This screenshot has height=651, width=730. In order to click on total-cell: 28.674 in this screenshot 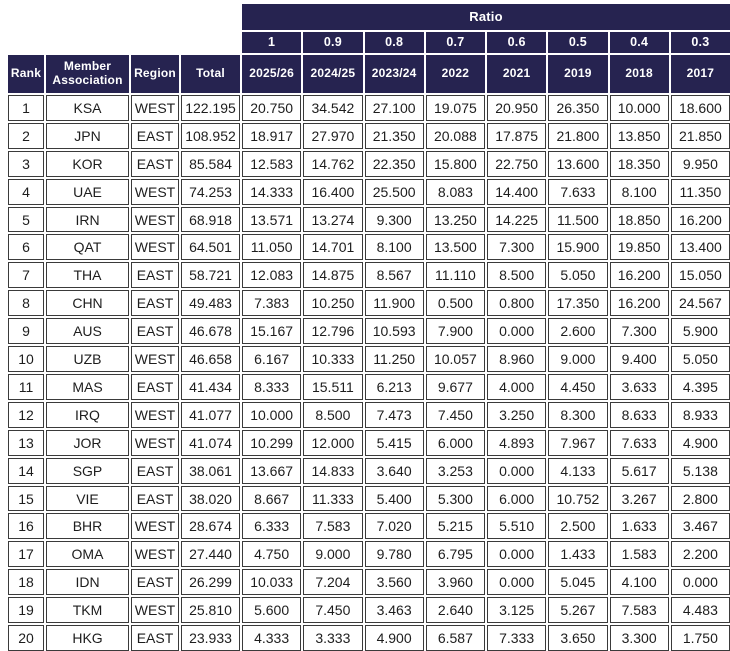, I will do `click(210, 526)`.